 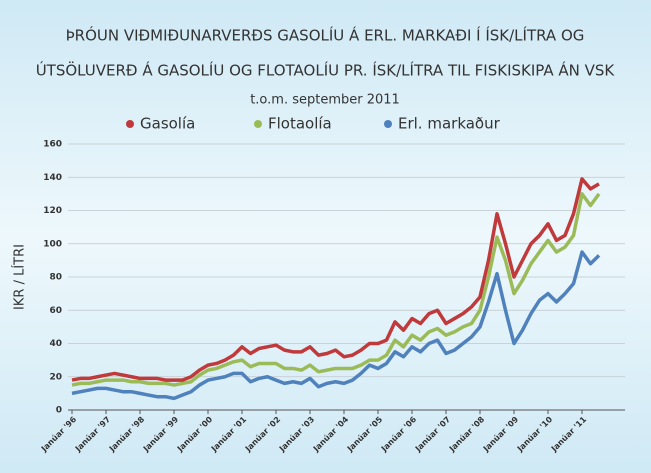 I want to click on y-tick-label: 80, so click(x=55, y=278).